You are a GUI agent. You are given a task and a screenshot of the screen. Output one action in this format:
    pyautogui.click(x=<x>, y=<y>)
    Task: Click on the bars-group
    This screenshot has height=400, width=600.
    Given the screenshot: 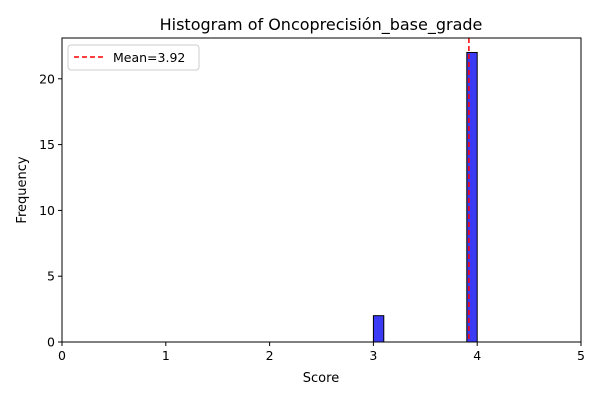 What is the action you would take?
    pyautogui.click(x=425, y=197)
    